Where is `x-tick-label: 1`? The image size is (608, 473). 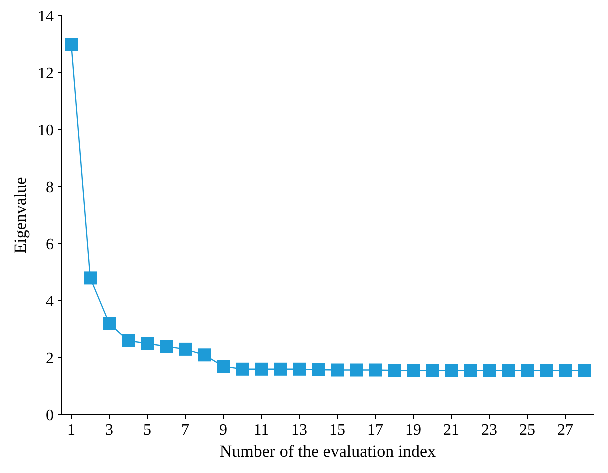
x-tick-label: 1 is located at coordinates (72, 430).